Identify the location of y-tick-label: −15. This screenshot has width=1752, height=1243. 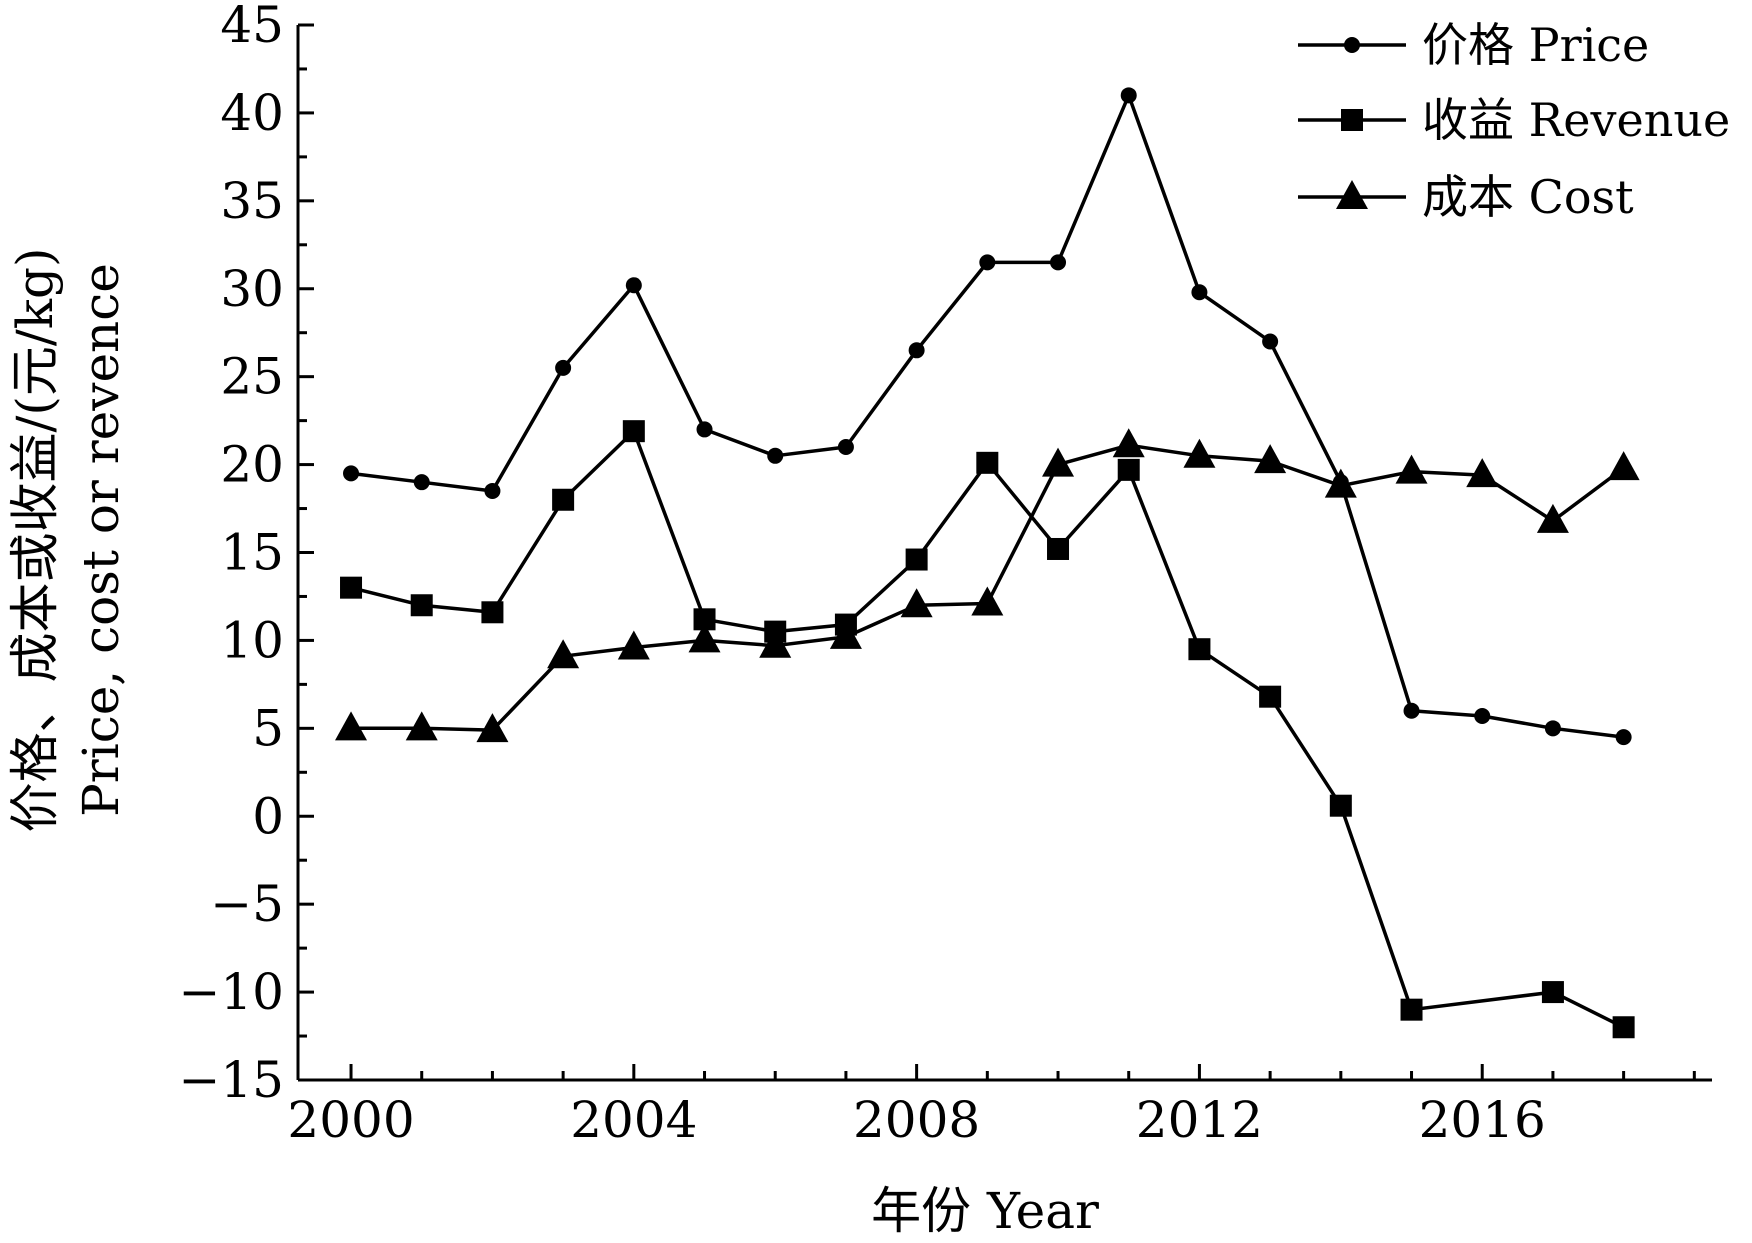
(231, 1080).